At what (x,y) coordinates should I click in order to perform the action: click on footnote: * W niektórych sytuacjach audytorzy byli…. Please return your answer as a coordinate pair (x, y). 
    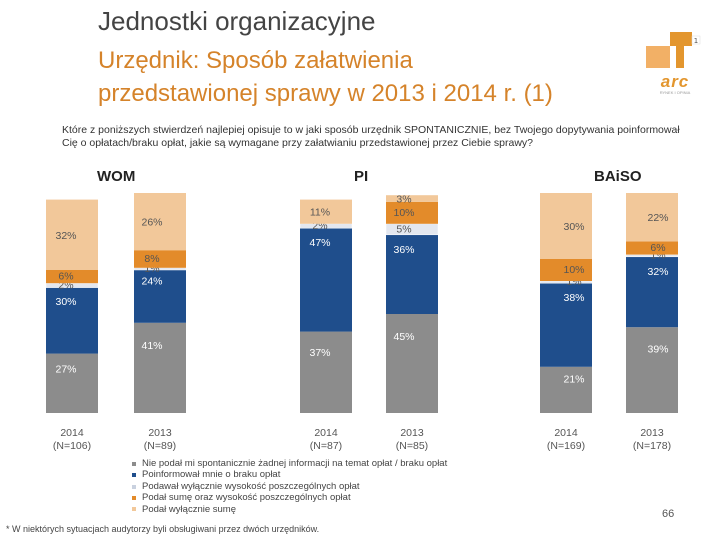
    Looking at the image, I should click on (163, 529).